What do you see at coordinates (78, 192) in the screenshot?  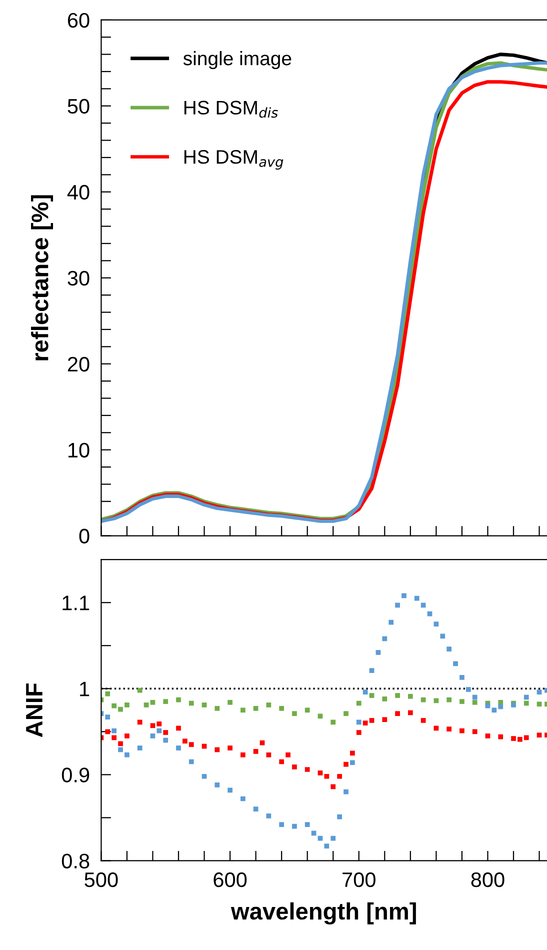 I see `y-tick-label: 40` at bounding box center [78, 192].